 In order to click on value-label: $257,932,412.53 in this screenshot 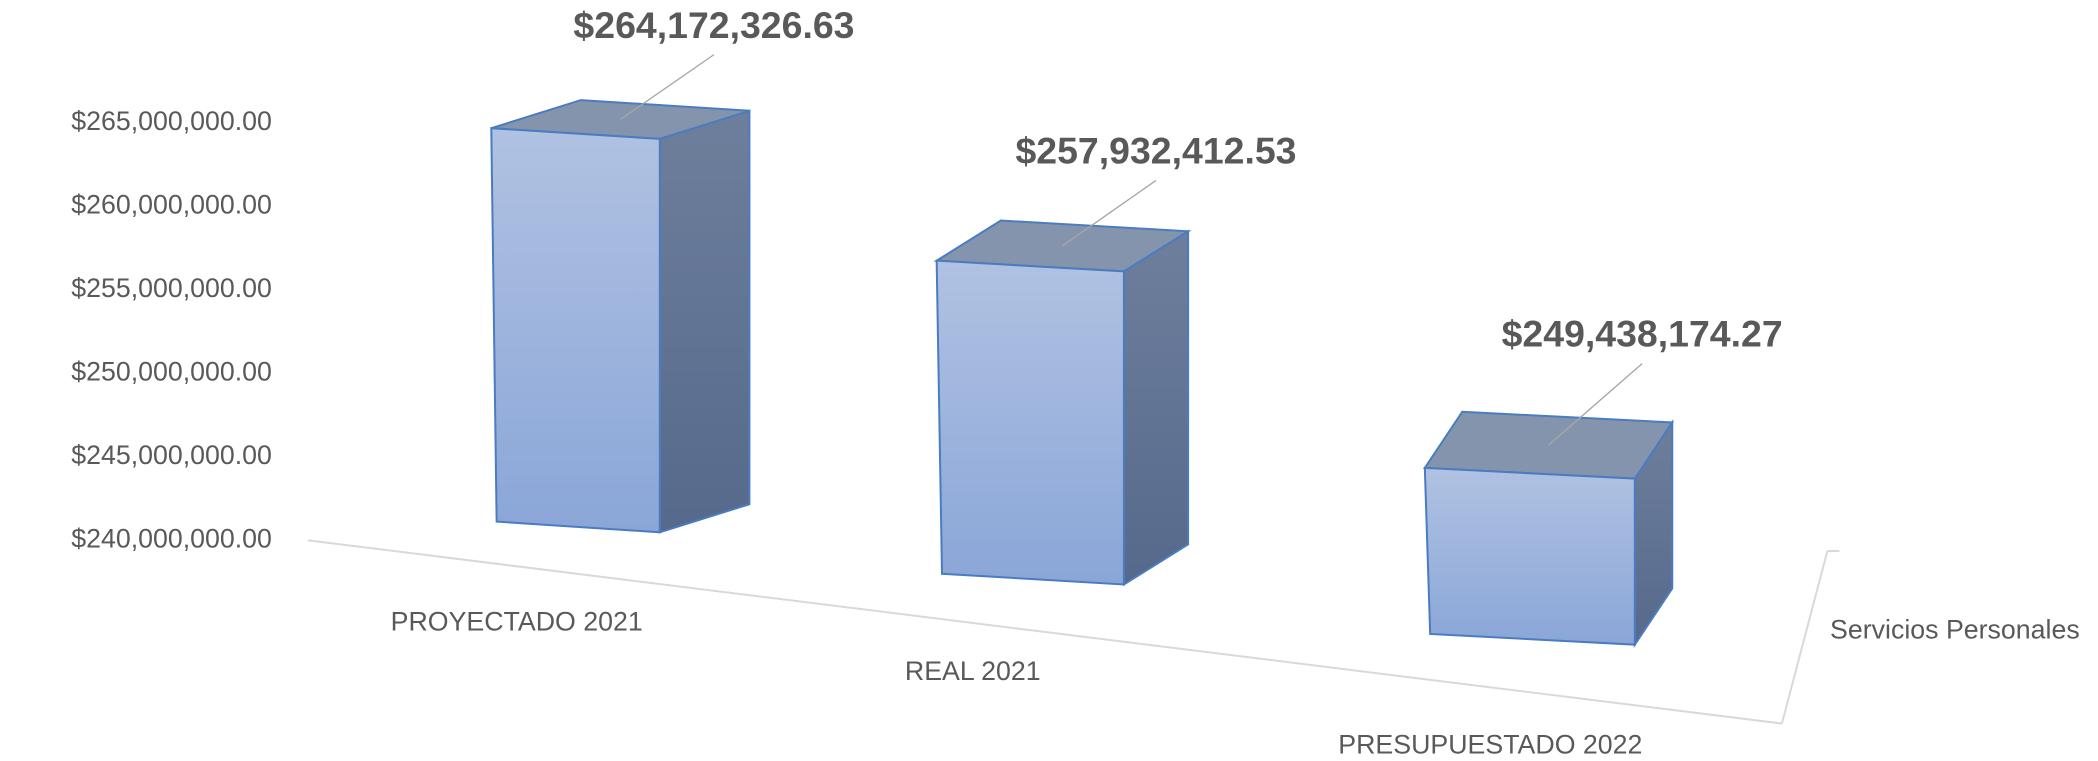, I will do `click(1155, 151)`.